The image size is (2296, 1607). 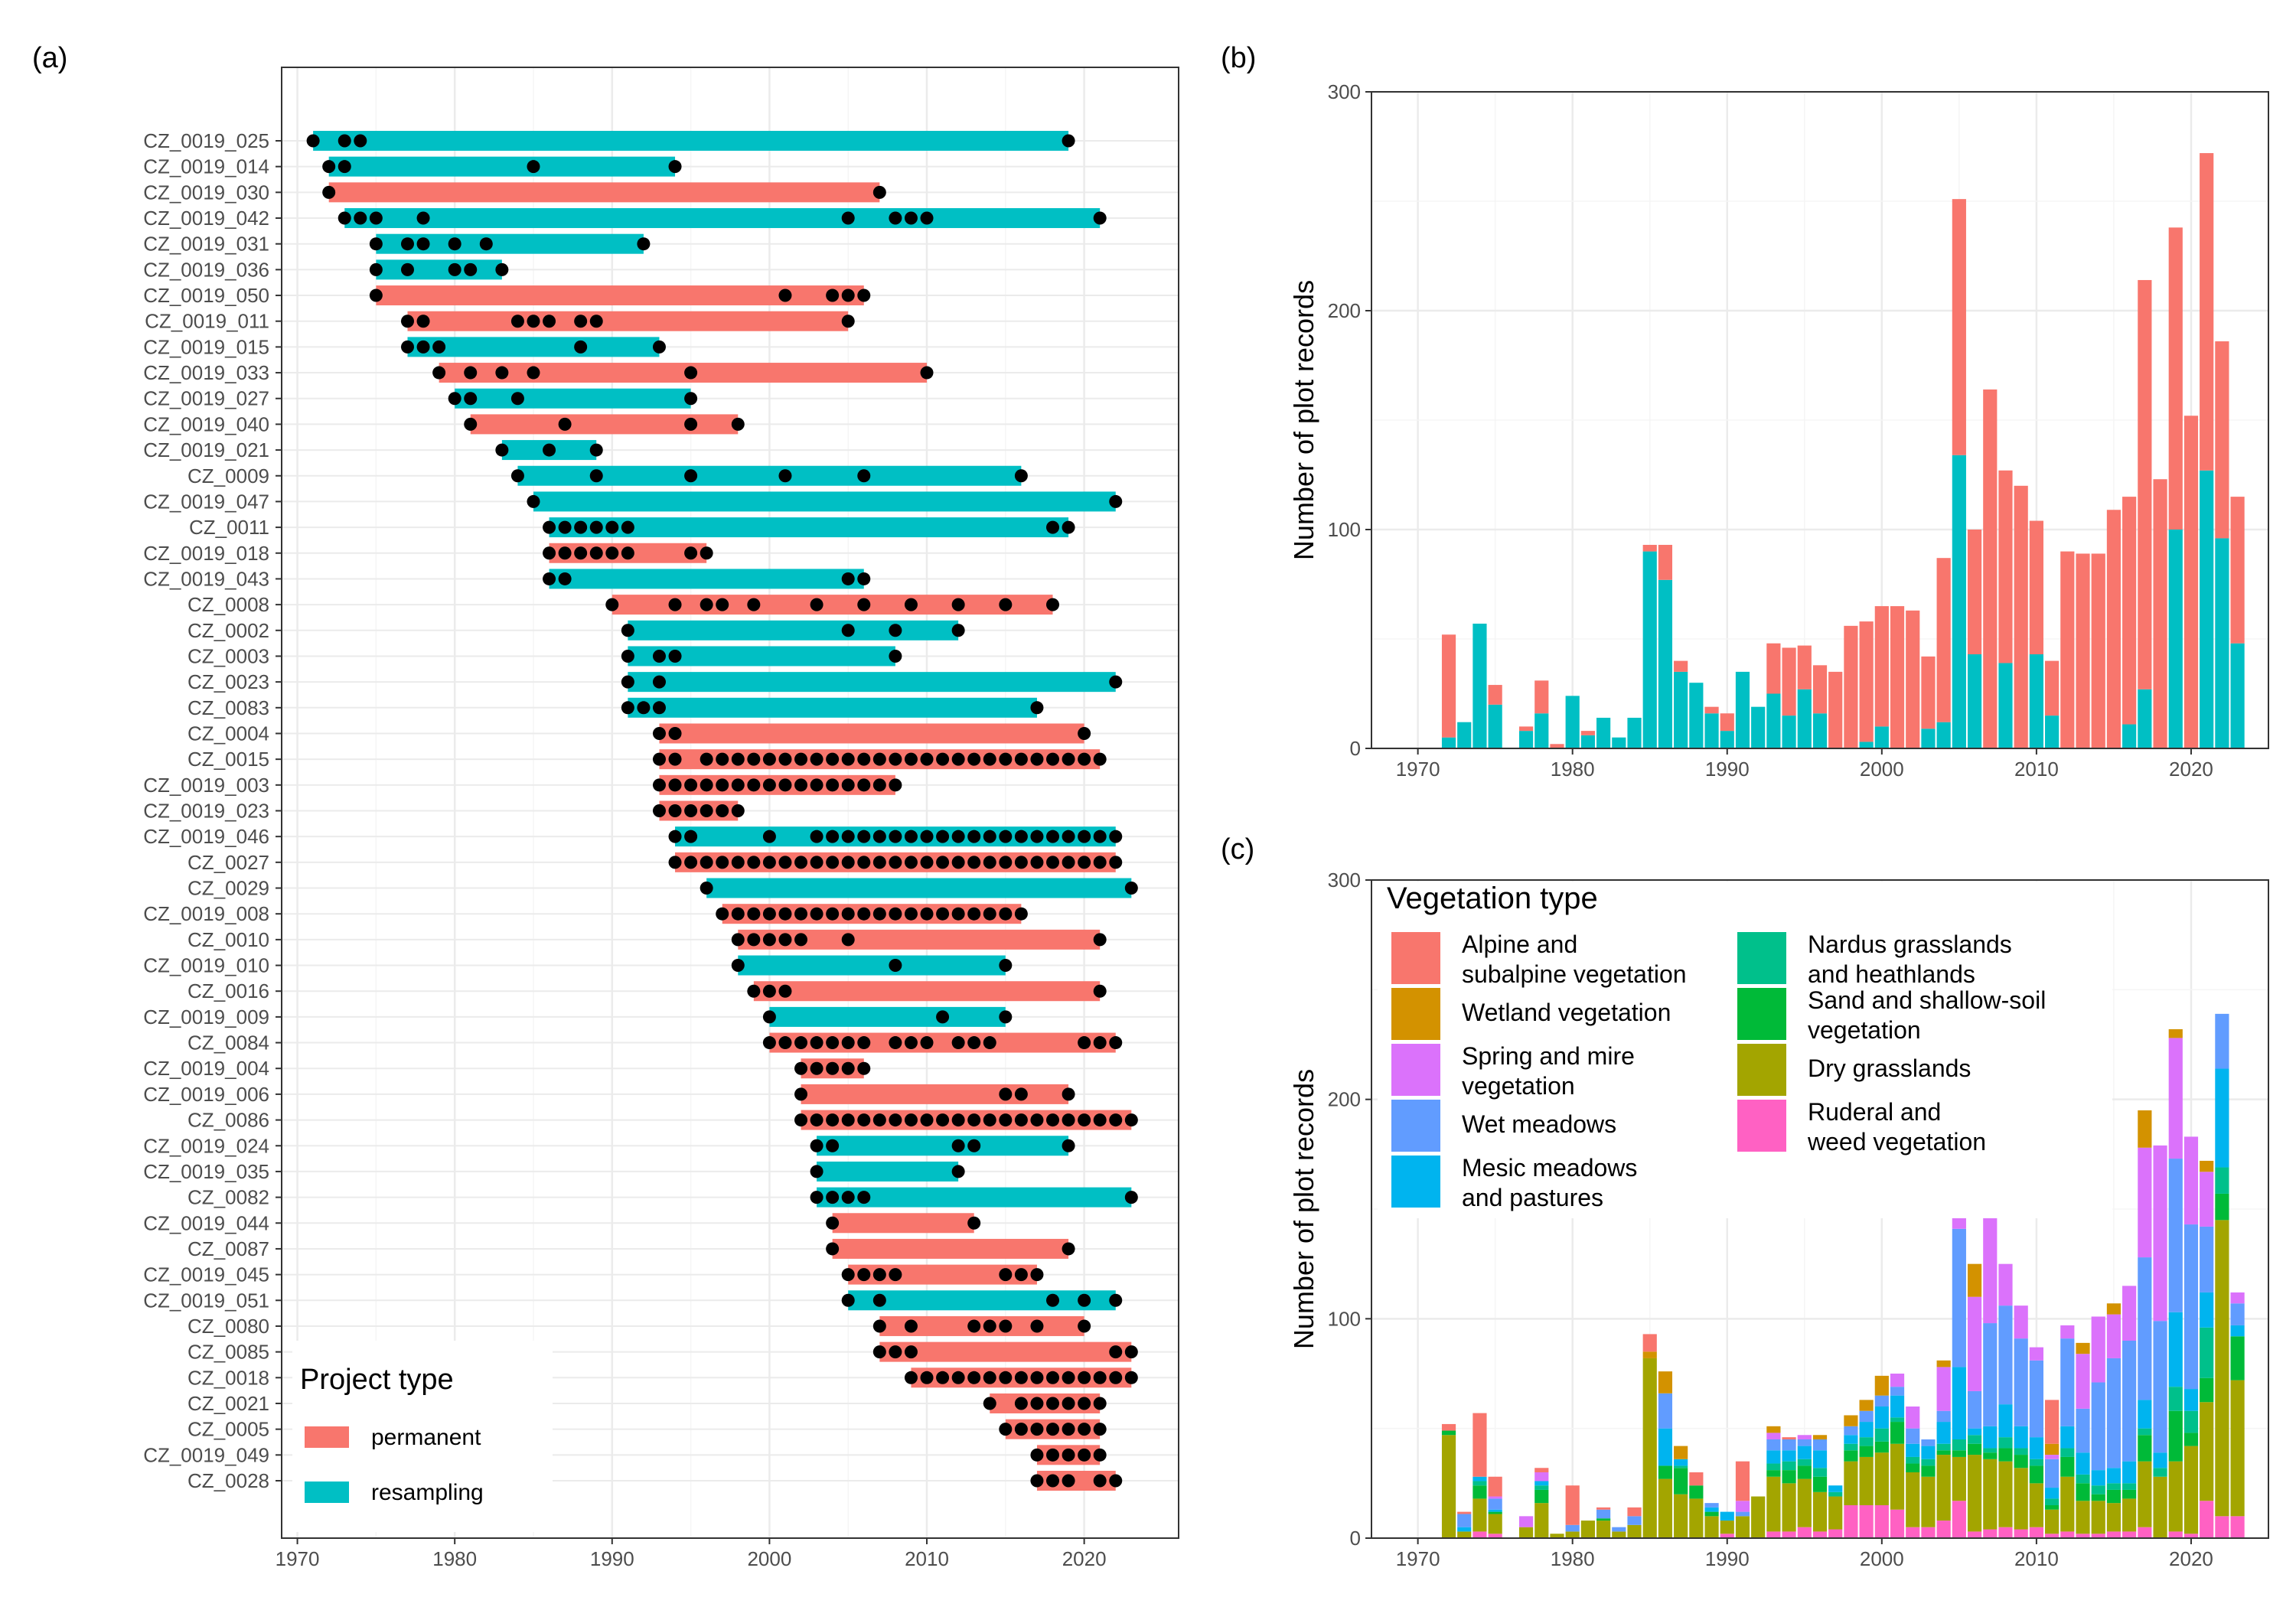 I want to click on project-label: CZ_0003, so click(x=228, y=655).